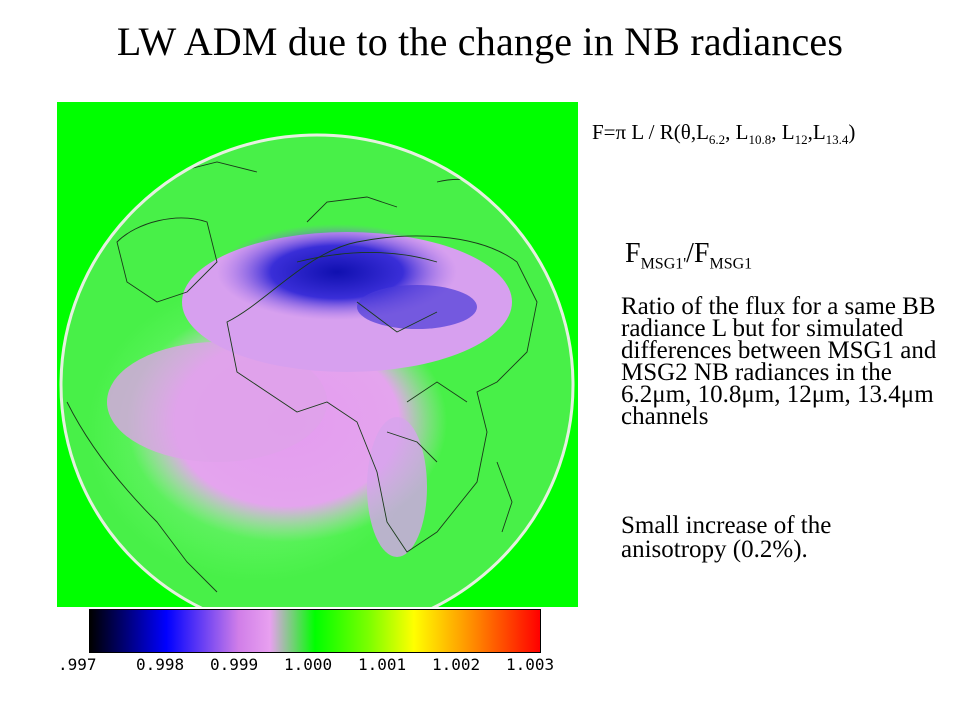 The width and height of the screenshot is (960, 720). I want to click on flux-formula: F=π L / R(θ,L6.2, L10.8, L12,L13.4), so click(723, 134).